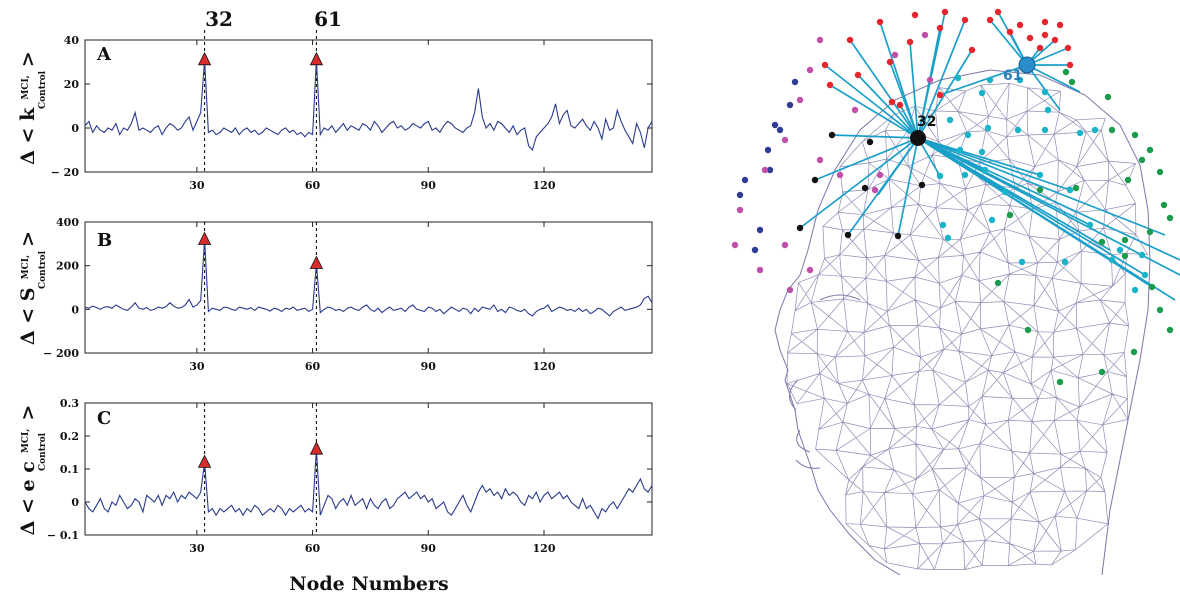  What do you see at coordinates (43, 89) in the screenshot?
I see `panel-a-ylabel-sub-2: Control` at bounding box center [43, 89].